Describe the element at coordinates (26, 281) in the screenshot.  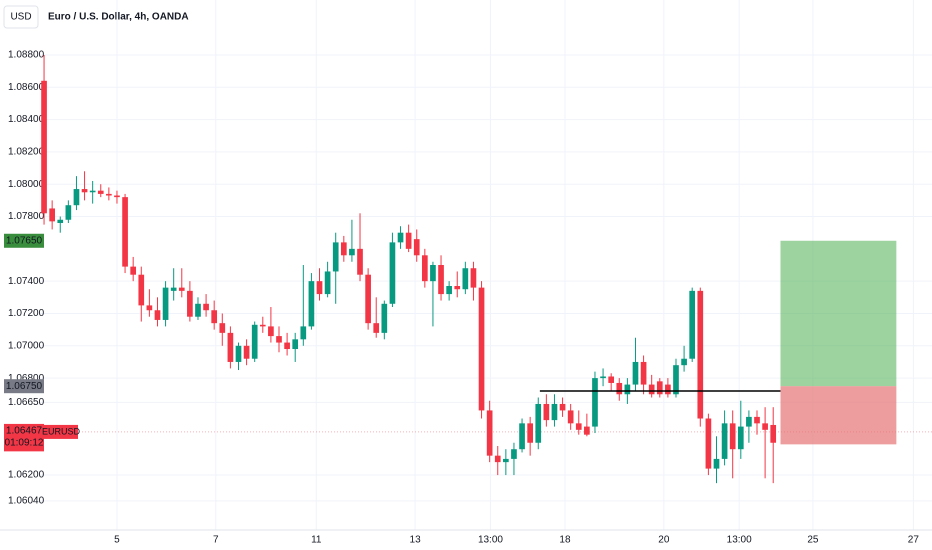
I see `y-tick-label: 1.07400` at that location.